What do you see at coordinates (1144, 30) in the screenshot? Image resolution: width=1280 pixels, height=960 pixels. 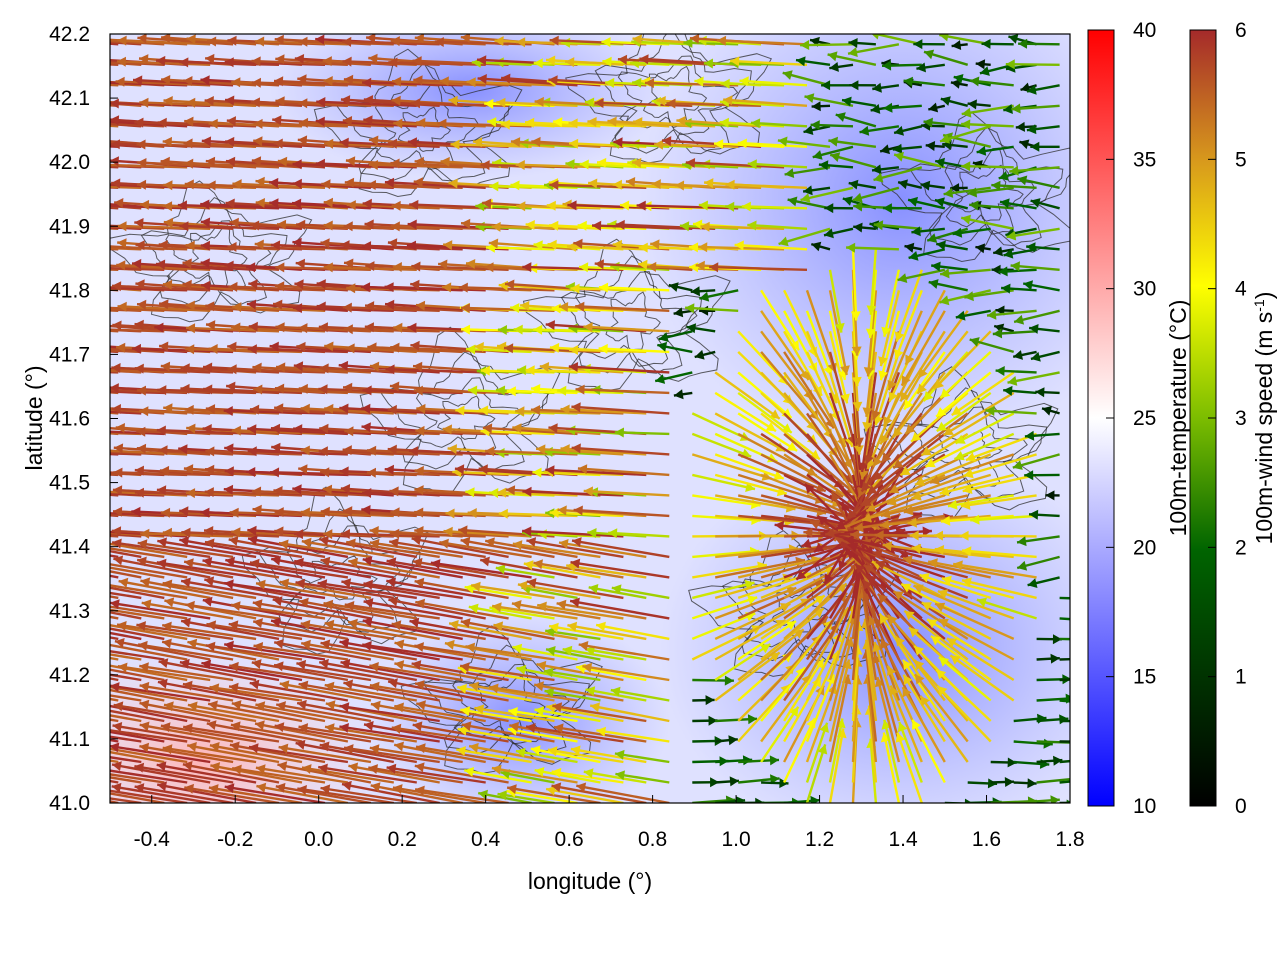 I see `colorbar-tick-label: 40` at bounding box center [1144, 30].